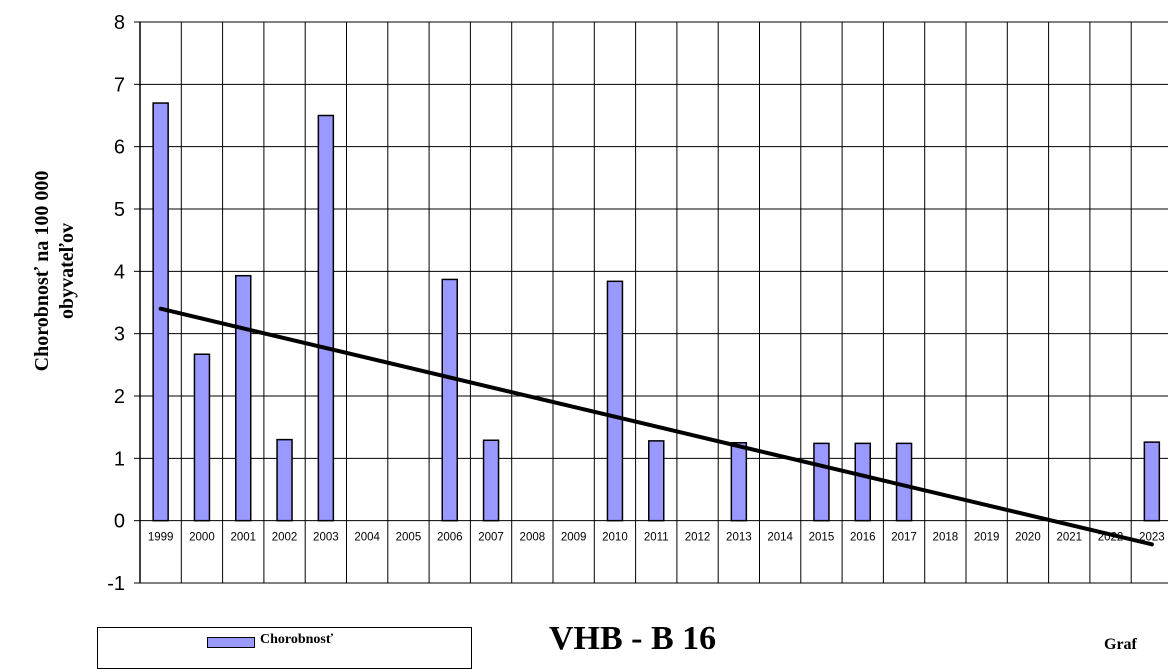  What do you see at coordinates (54, 271) in the screenshot?
I see `y-axis-label: Chorobnosť na 100 000 obyvateľov` at bounding box center [54, 271].